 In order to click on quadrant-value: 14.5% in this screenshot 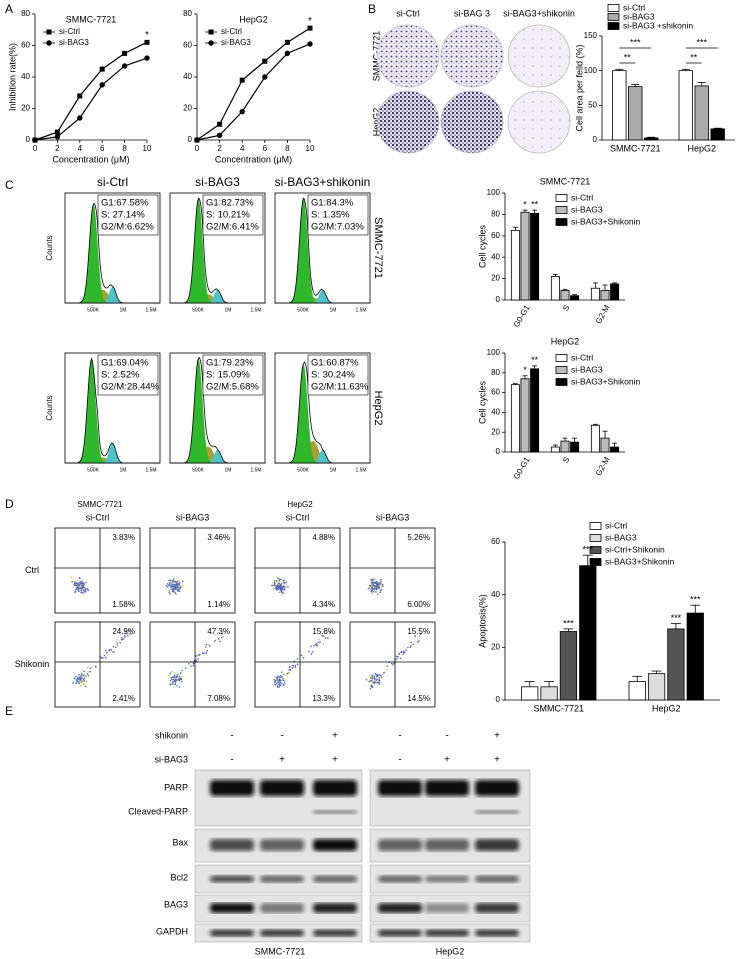, I will do `click(418, 698)`.